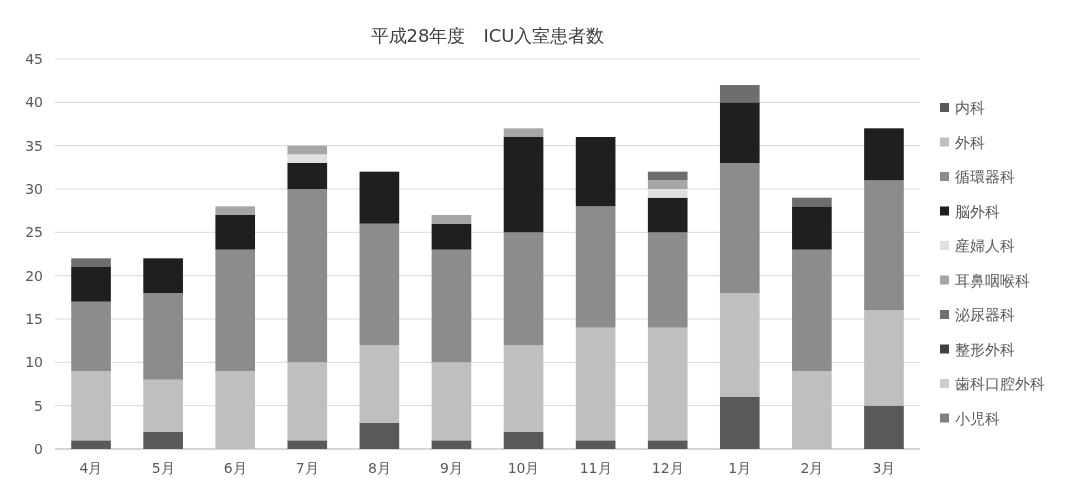 Image resolution: width=1065 pixels, height=484 pixels. I want to click on x-tick-label: 10月, so click(523, 468).